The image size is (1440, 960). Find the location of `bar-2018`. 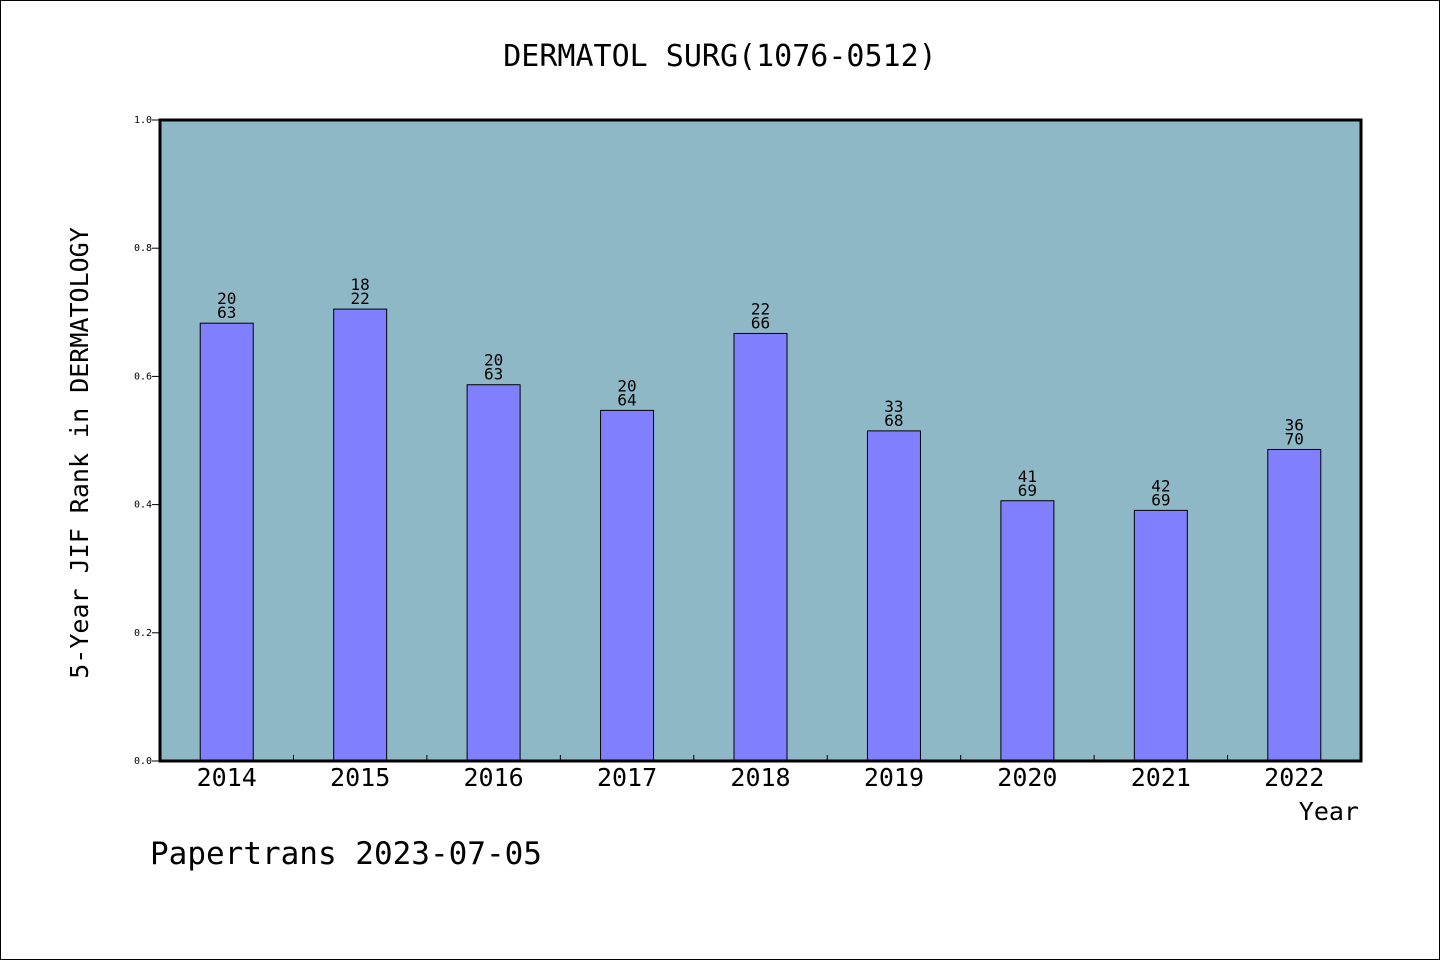

bar-2018 is located at coordinates (760, 547).